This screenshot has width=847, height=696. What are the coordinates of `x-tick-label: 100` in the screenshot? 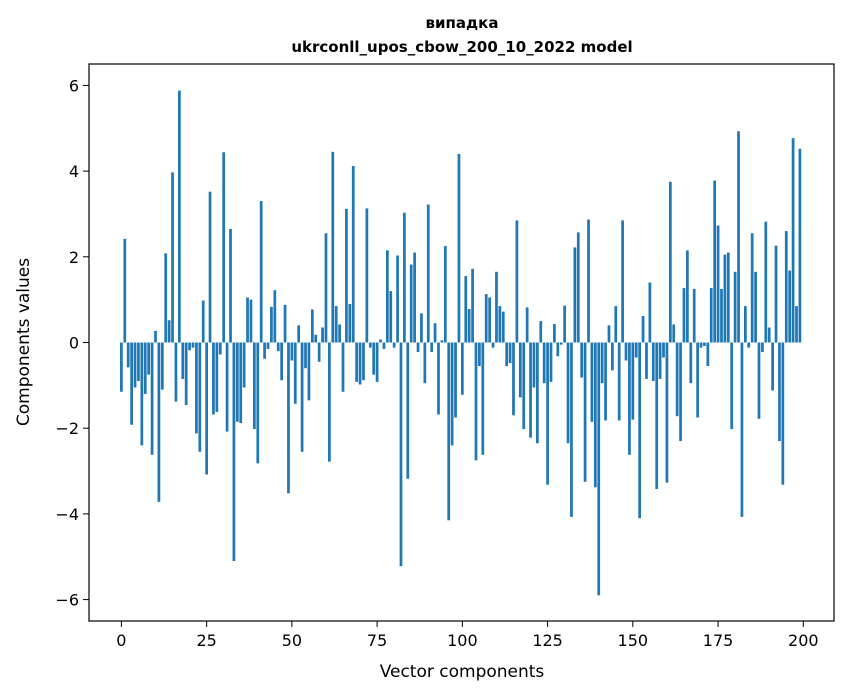 It's located at (462, 640).